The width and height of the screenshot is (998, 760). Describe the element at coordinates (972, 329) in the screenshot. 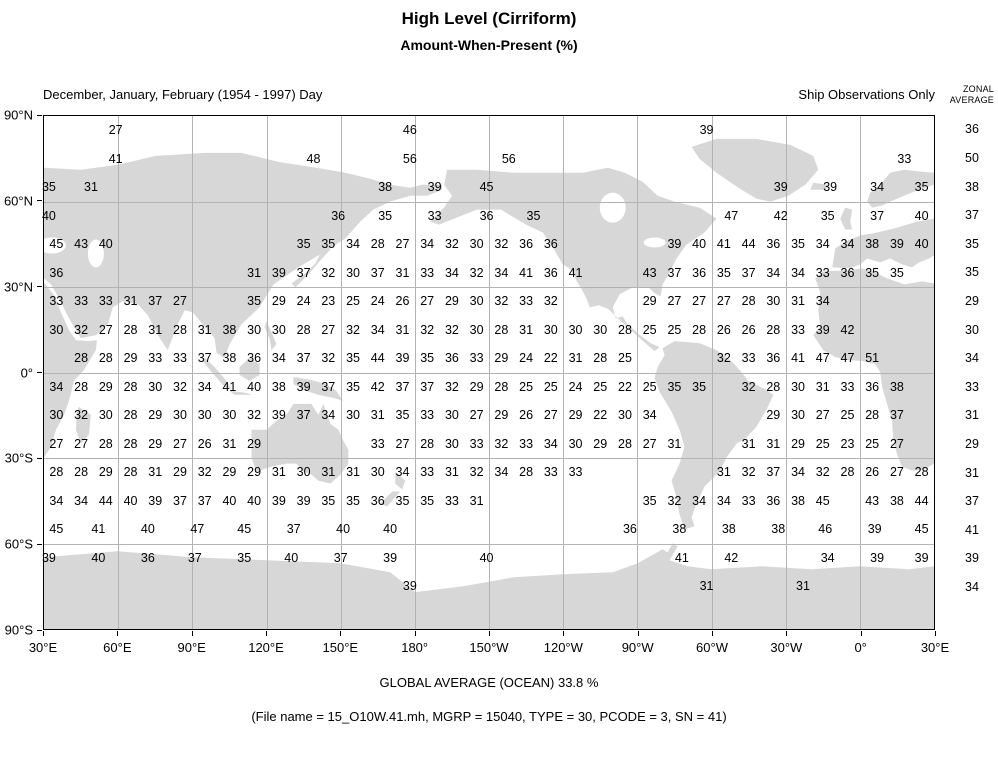

I see `zonal-average-value: 30` at that location.